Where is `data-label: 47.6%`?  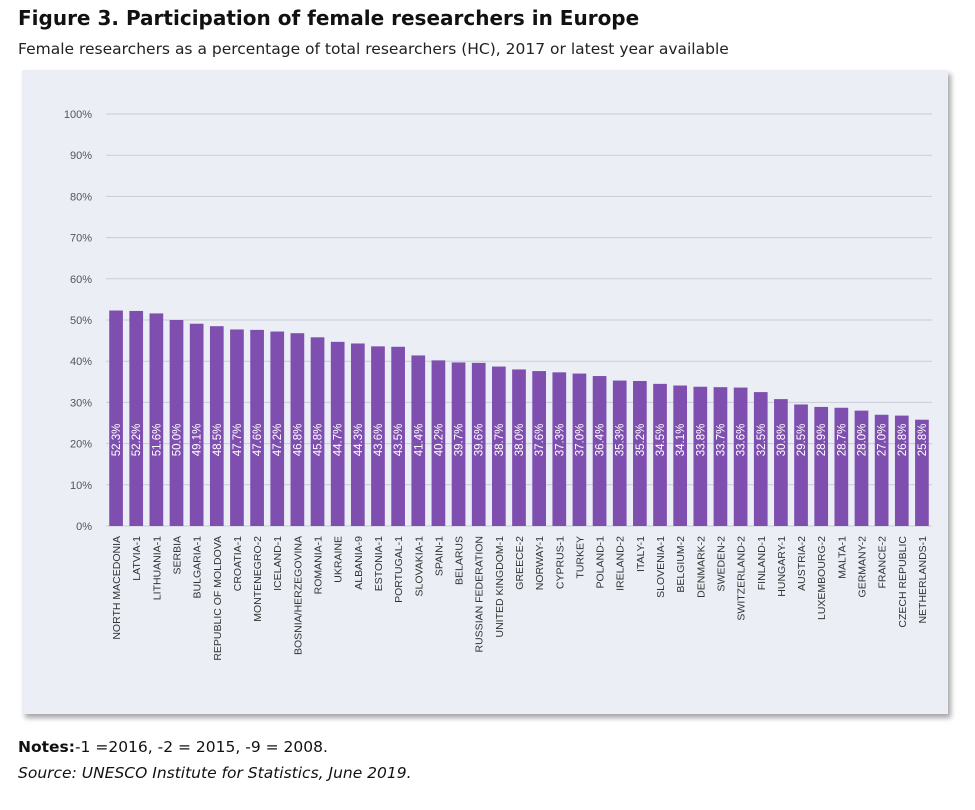 data-label: 47.6% is located at coordinates (258, 440).